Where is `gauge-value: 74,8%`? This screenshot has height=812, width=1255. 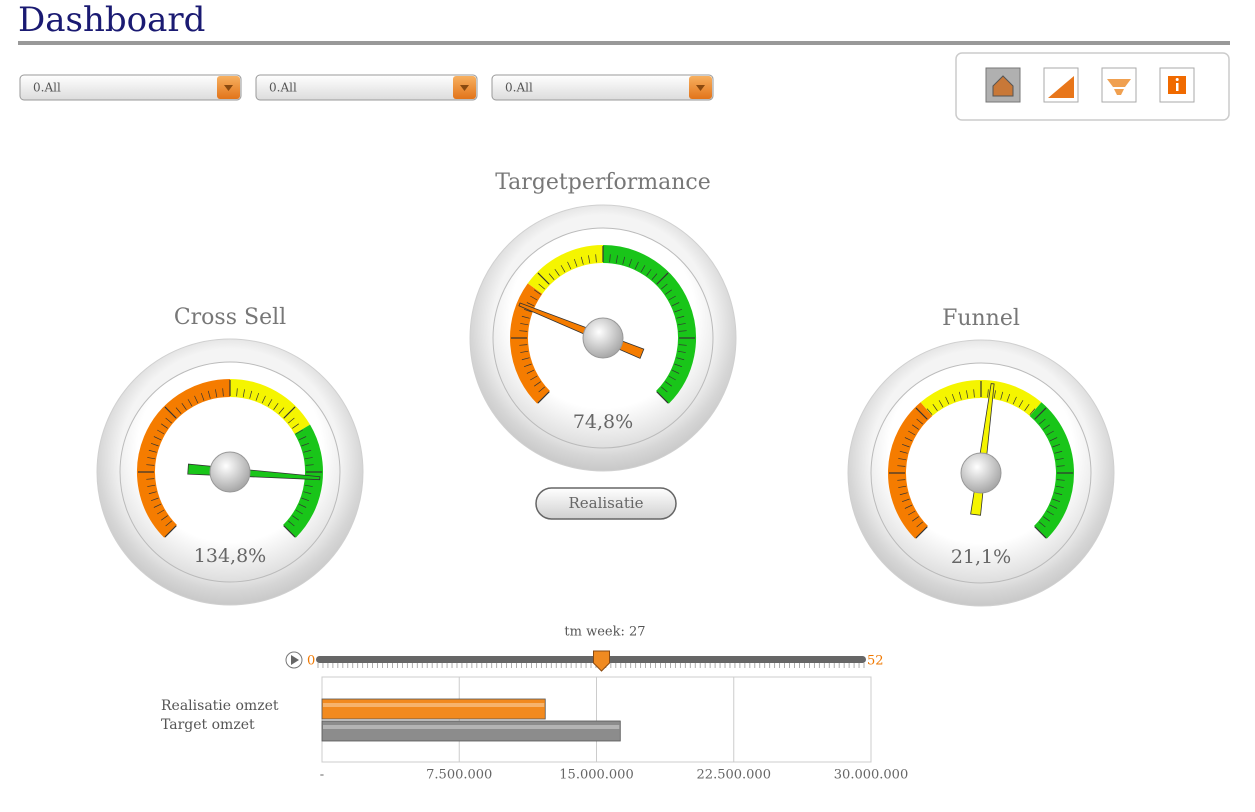 gauge-value: 74,8% is located at coordinates (603, 422).